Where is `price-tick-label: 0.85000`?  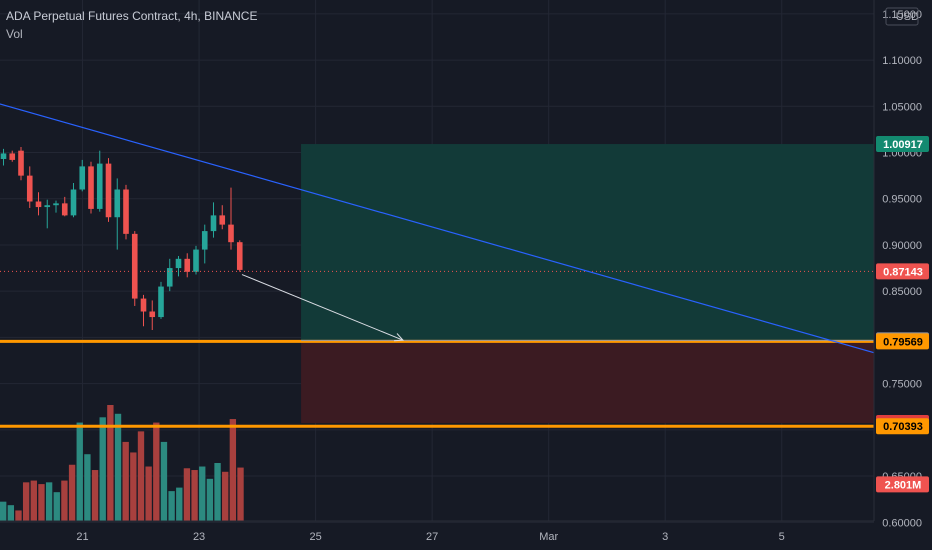 price-tick-label: 0.85000 is located at coordinates (902, 292).